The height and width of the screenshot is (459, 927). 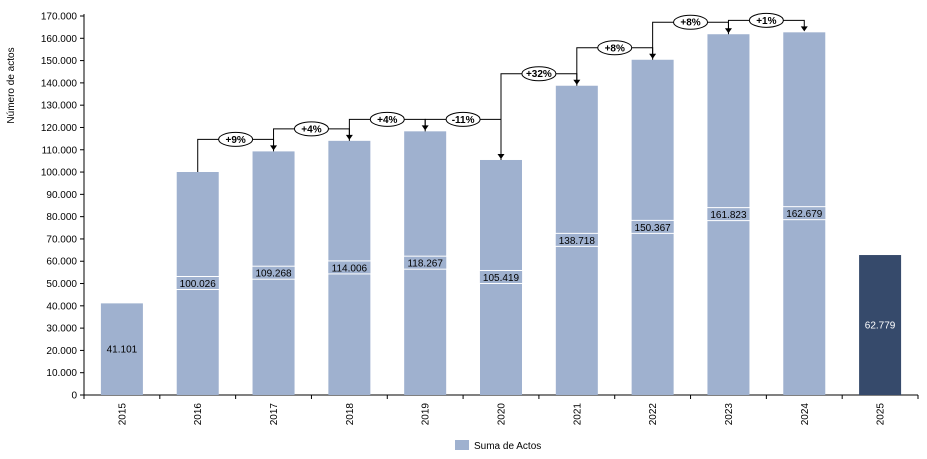 What do you see at coordinates (502, 414) in the screenshot?
I see `x-tick-label: 2020` at bounding box center [502, 414].